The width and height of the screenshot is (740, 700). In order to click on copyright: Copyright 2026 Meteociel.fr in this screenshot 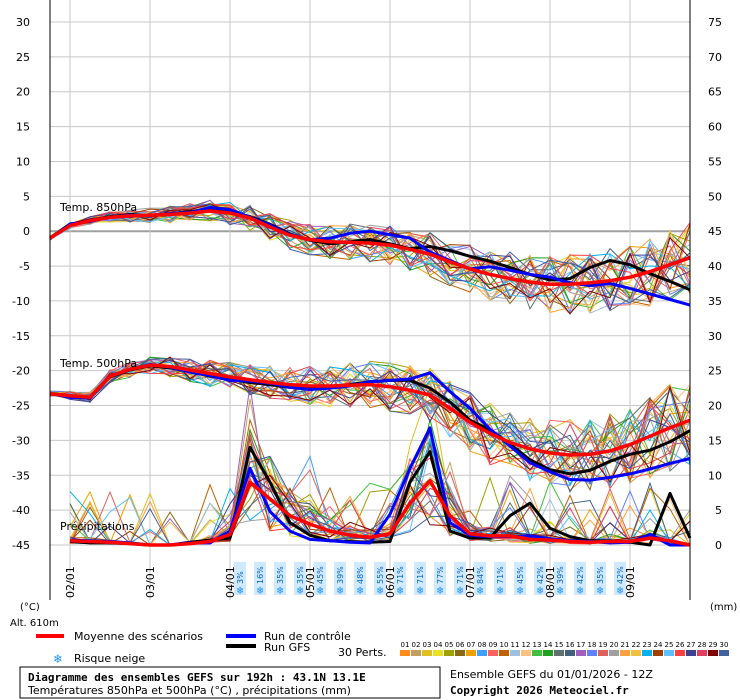, I will do `click(539, 690)`.